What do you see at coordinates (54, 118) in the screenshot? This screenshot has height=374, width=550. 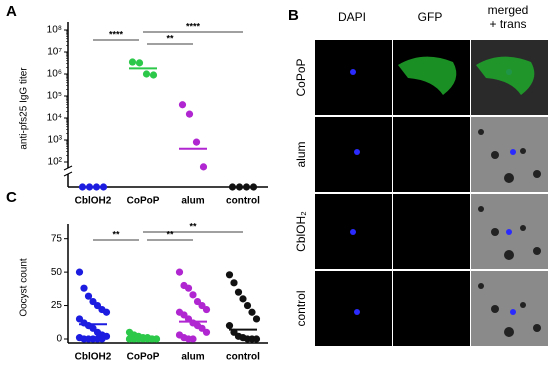 I see `y-tick-label: 10⁴` at bounding box center [54, 118].